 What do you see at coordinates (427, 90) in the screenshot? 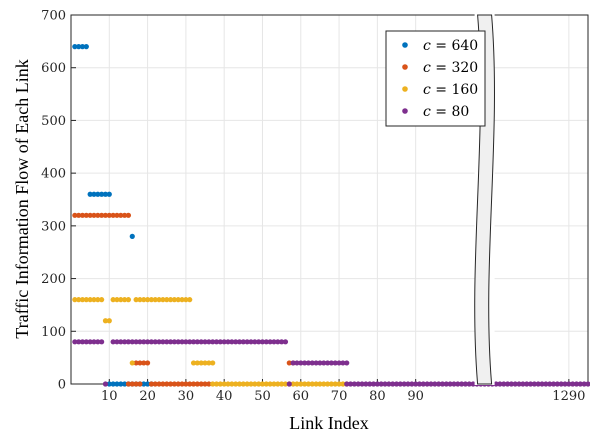
I see `legend-variable: c` at bounding box center [427, 90].